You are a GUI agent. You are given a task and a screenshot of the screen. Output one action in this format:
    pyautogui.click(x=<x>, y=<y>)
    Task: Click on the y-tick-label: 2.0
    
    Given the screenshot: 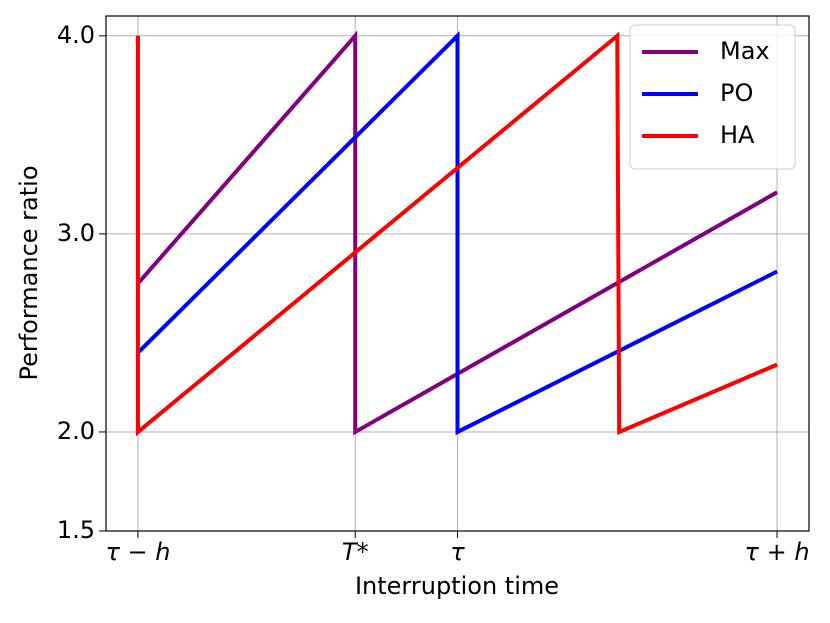 What is the action you would take?
    pyautogui.click(x=76, y=431)
    